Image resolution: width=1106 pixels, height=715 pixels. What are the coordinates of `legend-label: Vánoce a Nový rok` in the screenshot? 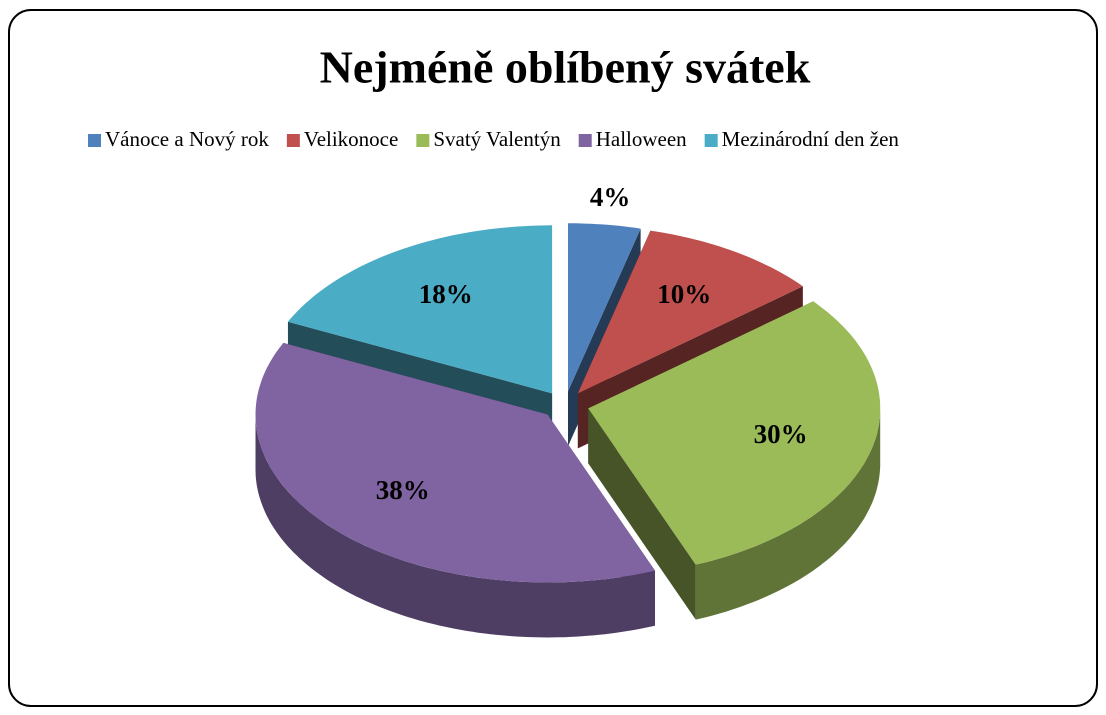 It's located at (187, 139).